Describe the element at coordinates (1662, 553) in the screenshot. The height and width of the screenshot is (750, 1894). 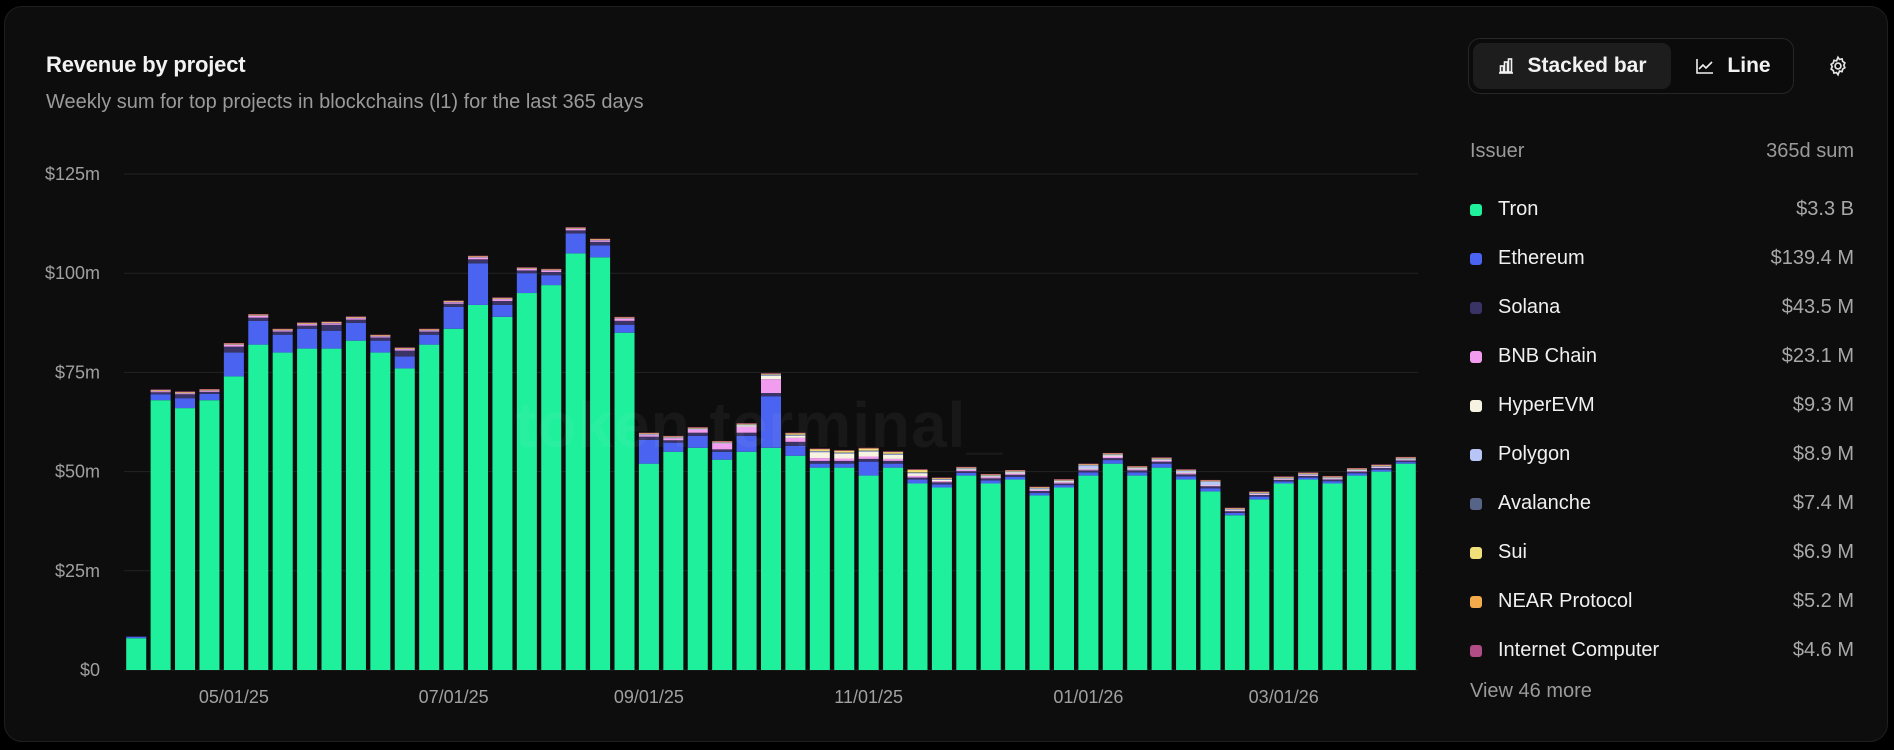
I see `legend-item: Sui $6.9 M` at that location.